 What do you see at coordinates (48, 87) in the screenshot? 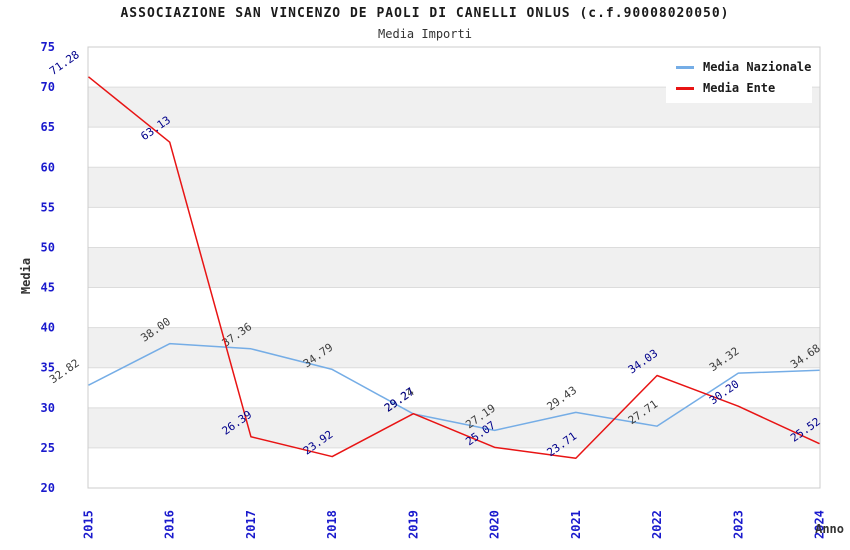
I see `y-tick-label: 70` at bounding box center [48, 87].